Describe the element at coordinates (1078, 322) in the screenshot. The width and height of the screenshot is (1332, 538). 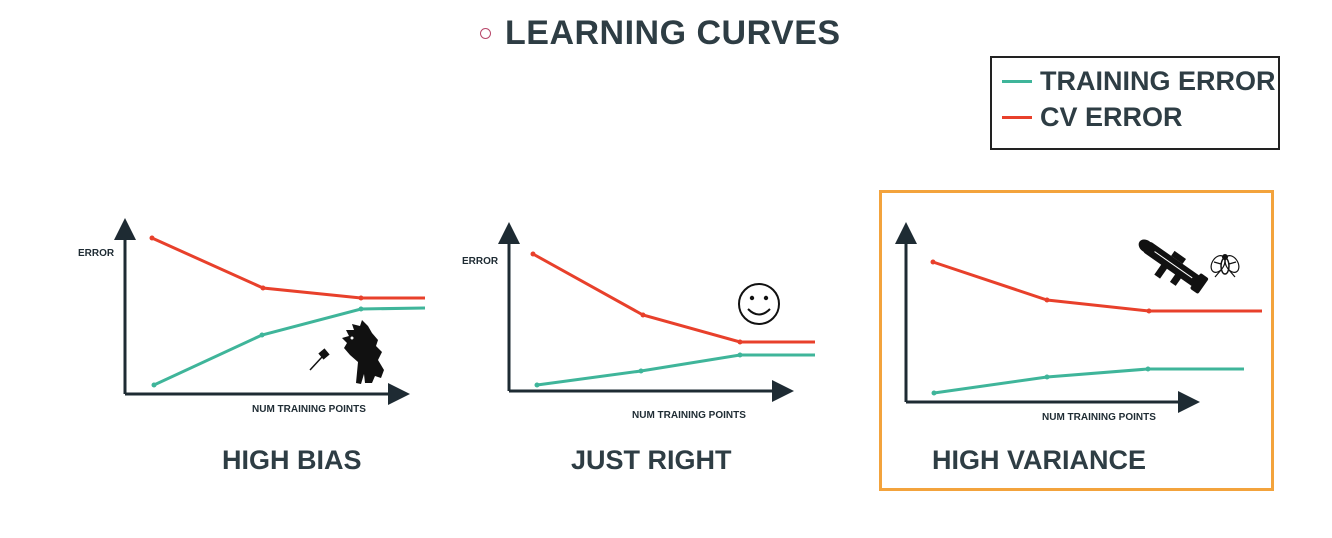
I see `panel-high-variance: NUM TRAINING POINTS` at that location.